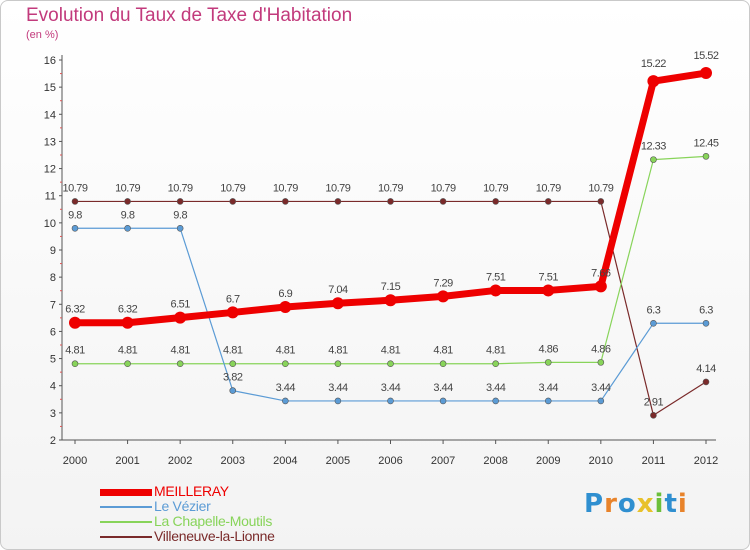  What do you see at coordinates (627, 504) in the screenshot?
I see `logo-letter: o` at bounding box center [627, 504].